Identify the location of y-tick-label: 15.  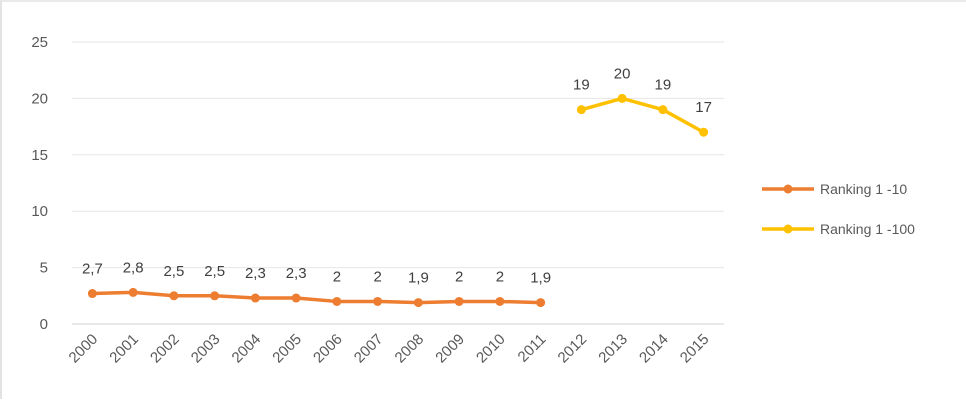
(39, 155).